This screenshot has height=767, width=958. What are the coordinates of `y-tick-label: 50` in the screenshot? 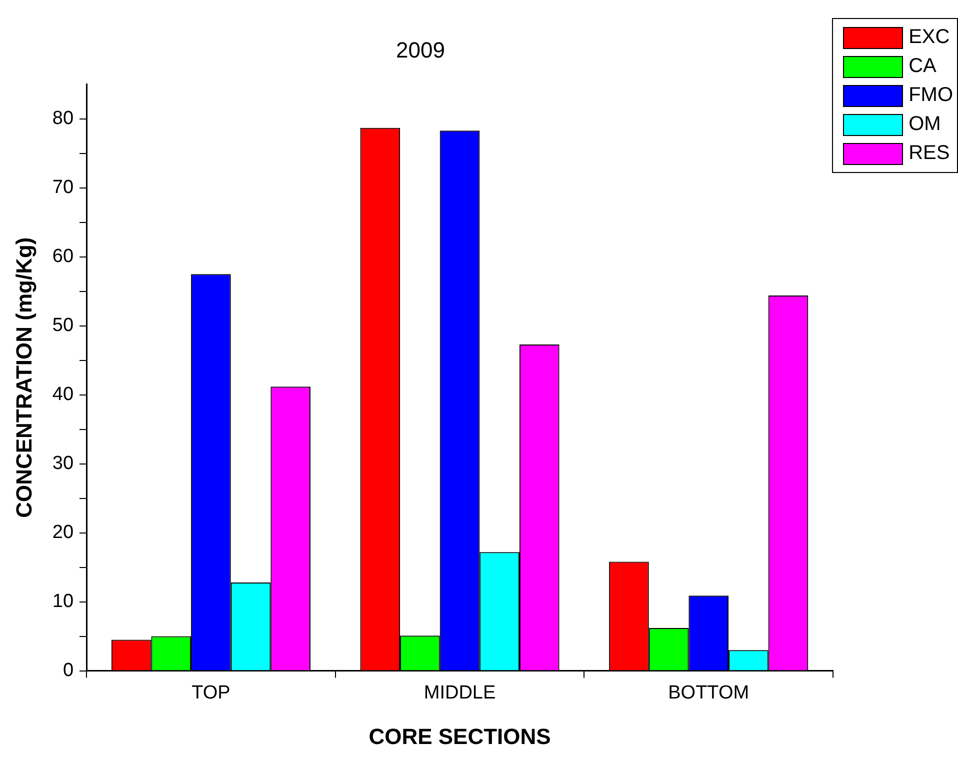 It's located at (63, 325).